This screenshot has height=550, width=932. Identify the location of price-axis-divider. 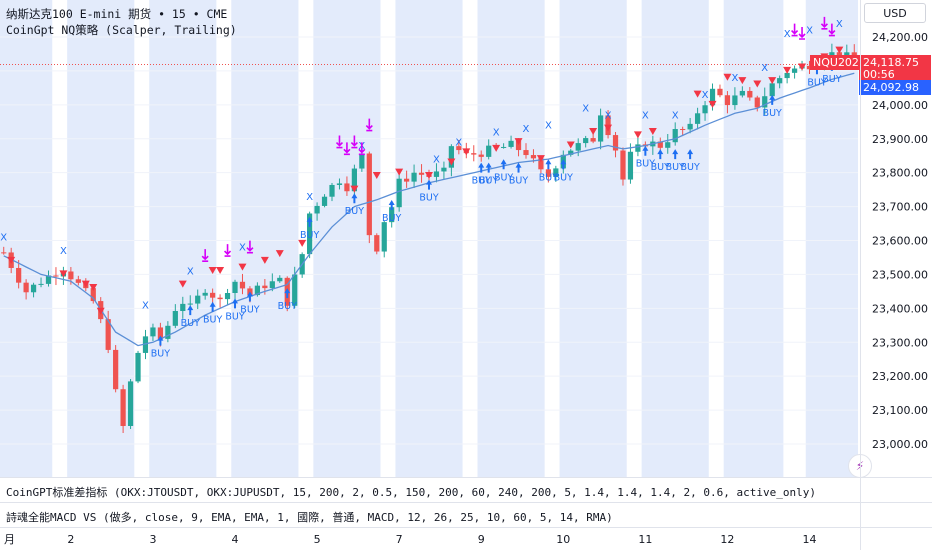
(860, 275).